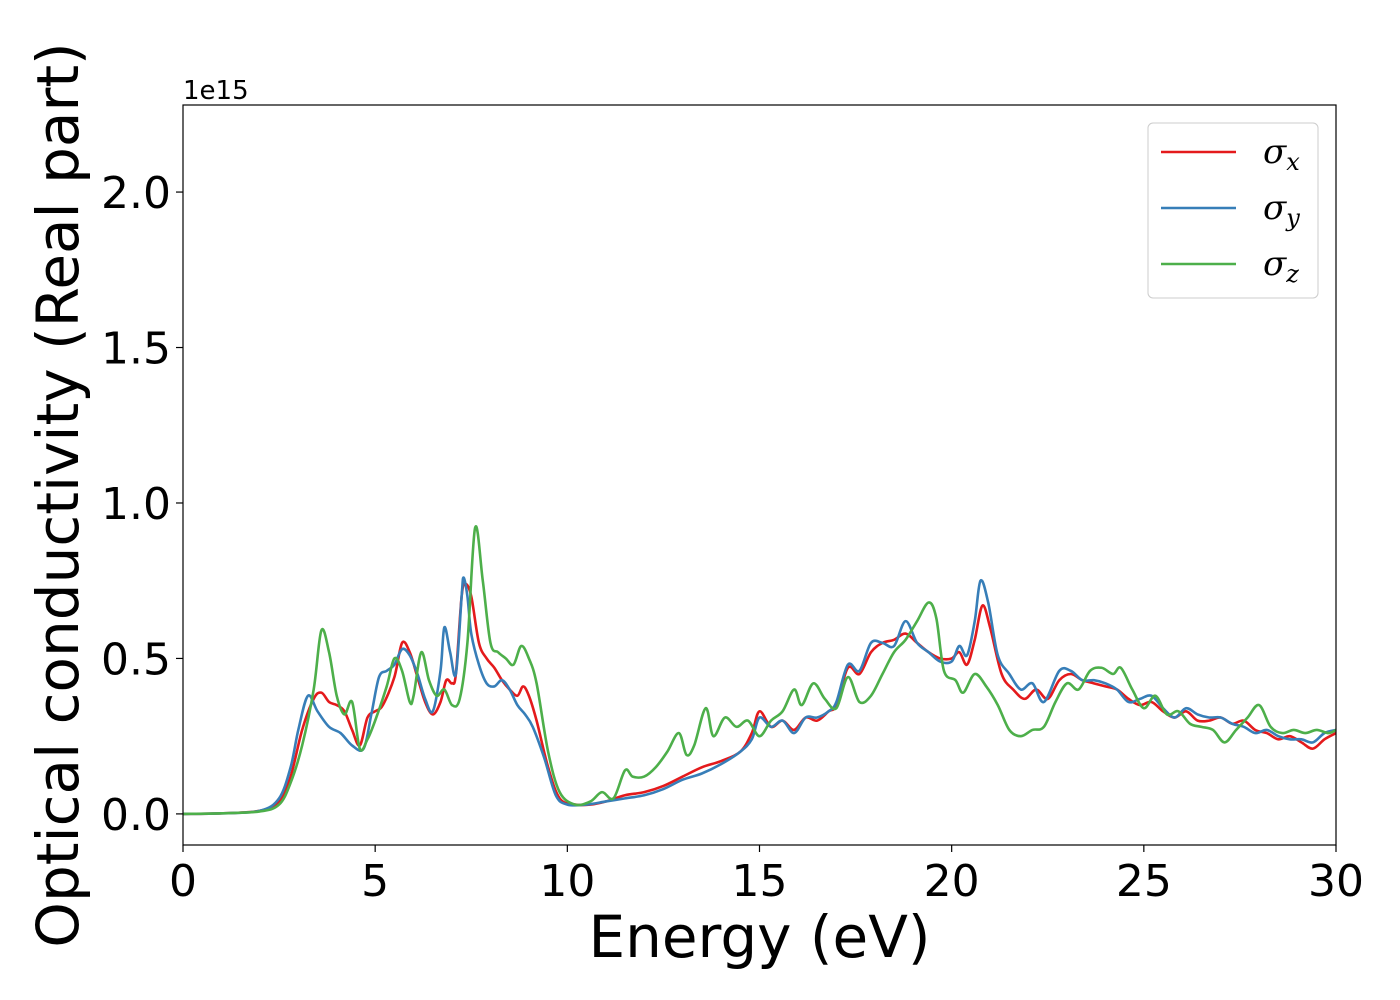 The height and width of the screenshot is (1000, 1400). Describe the element at coordinates (759, 937) in the screenshot. I see `x-axis-label: Energy (eV)` at that location.